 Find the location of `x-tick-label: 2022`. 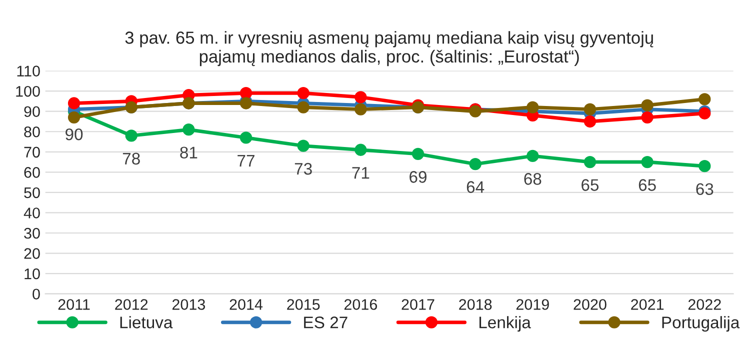

x-tick-label: 2022 is located at coordinates (704, 304).